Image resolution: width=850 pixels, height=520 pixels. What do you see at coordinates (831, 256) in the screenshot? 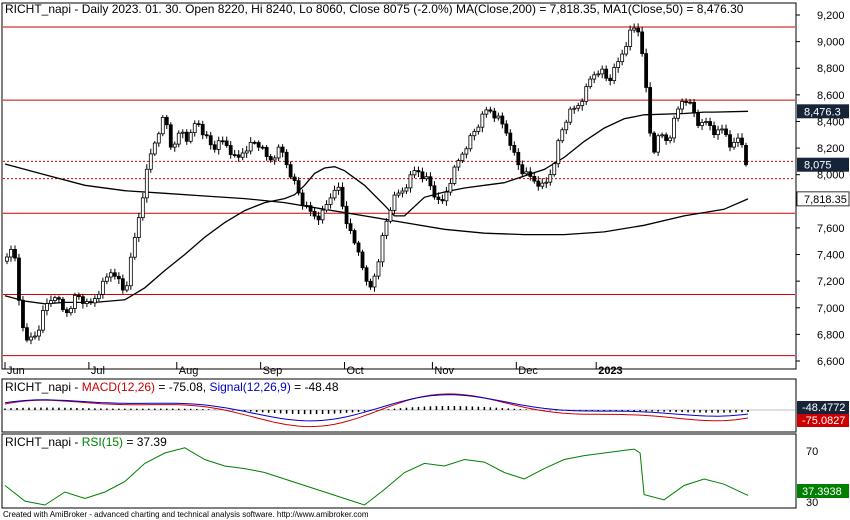
I see `price-tick-label: 7,400` at bounding box center [831, 256].